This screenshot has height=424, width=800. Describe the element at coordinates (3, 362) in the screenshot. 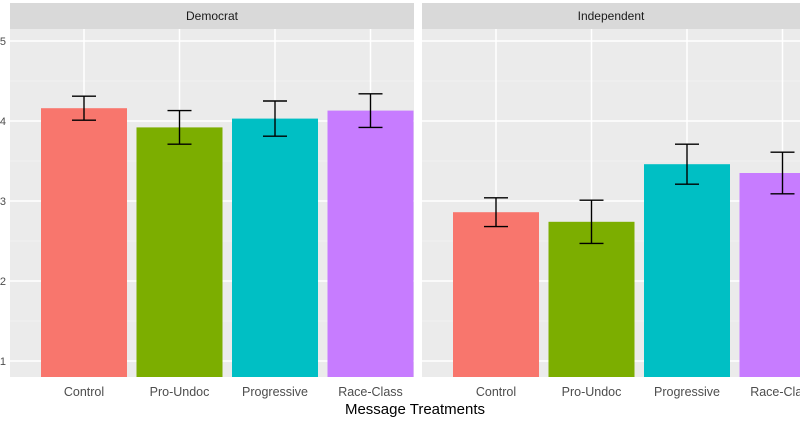

I see `y-tick-label: 1` at that location.